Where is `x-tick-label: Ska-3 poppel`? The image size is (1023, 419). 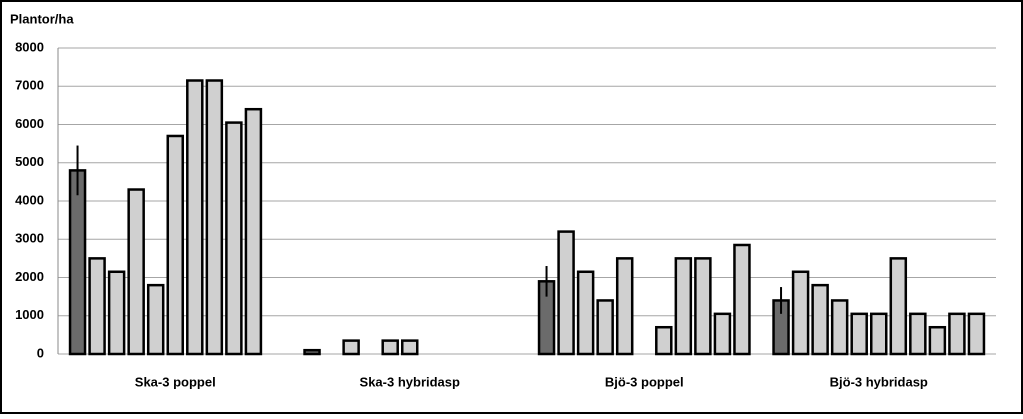
x-tick-label: Ska-3 poppel is located at coordinates (175, 381).